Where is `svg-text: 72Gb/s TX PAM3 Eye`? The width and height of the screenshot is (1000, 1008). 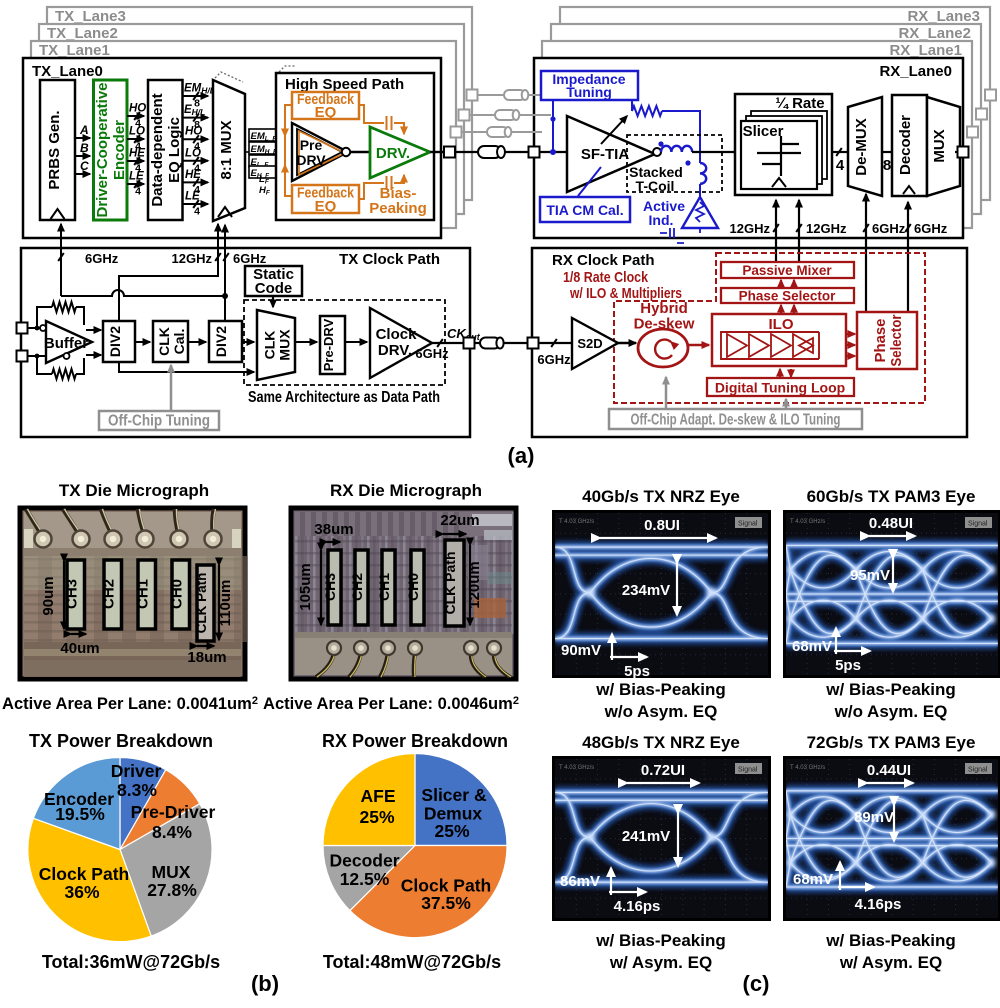
svg-text: 72Gb/s TX PAM3 Eye is located at coordinates (891, 742).